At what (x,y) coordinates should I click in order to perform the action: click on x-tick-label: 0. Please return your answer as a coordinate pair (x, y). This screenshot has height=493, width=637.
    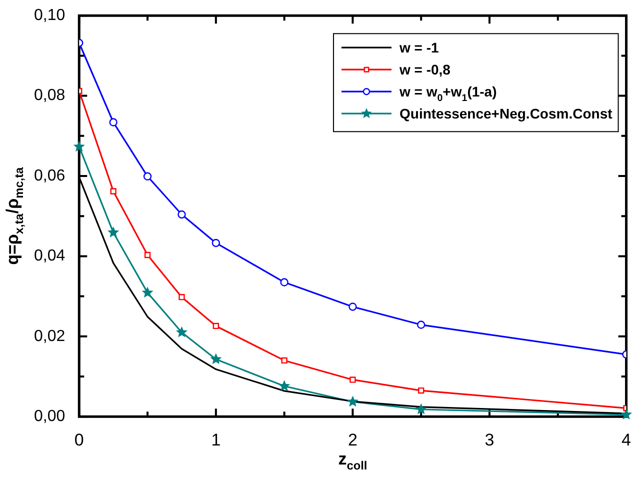
    Looking at the image, I should click on (79, 440).